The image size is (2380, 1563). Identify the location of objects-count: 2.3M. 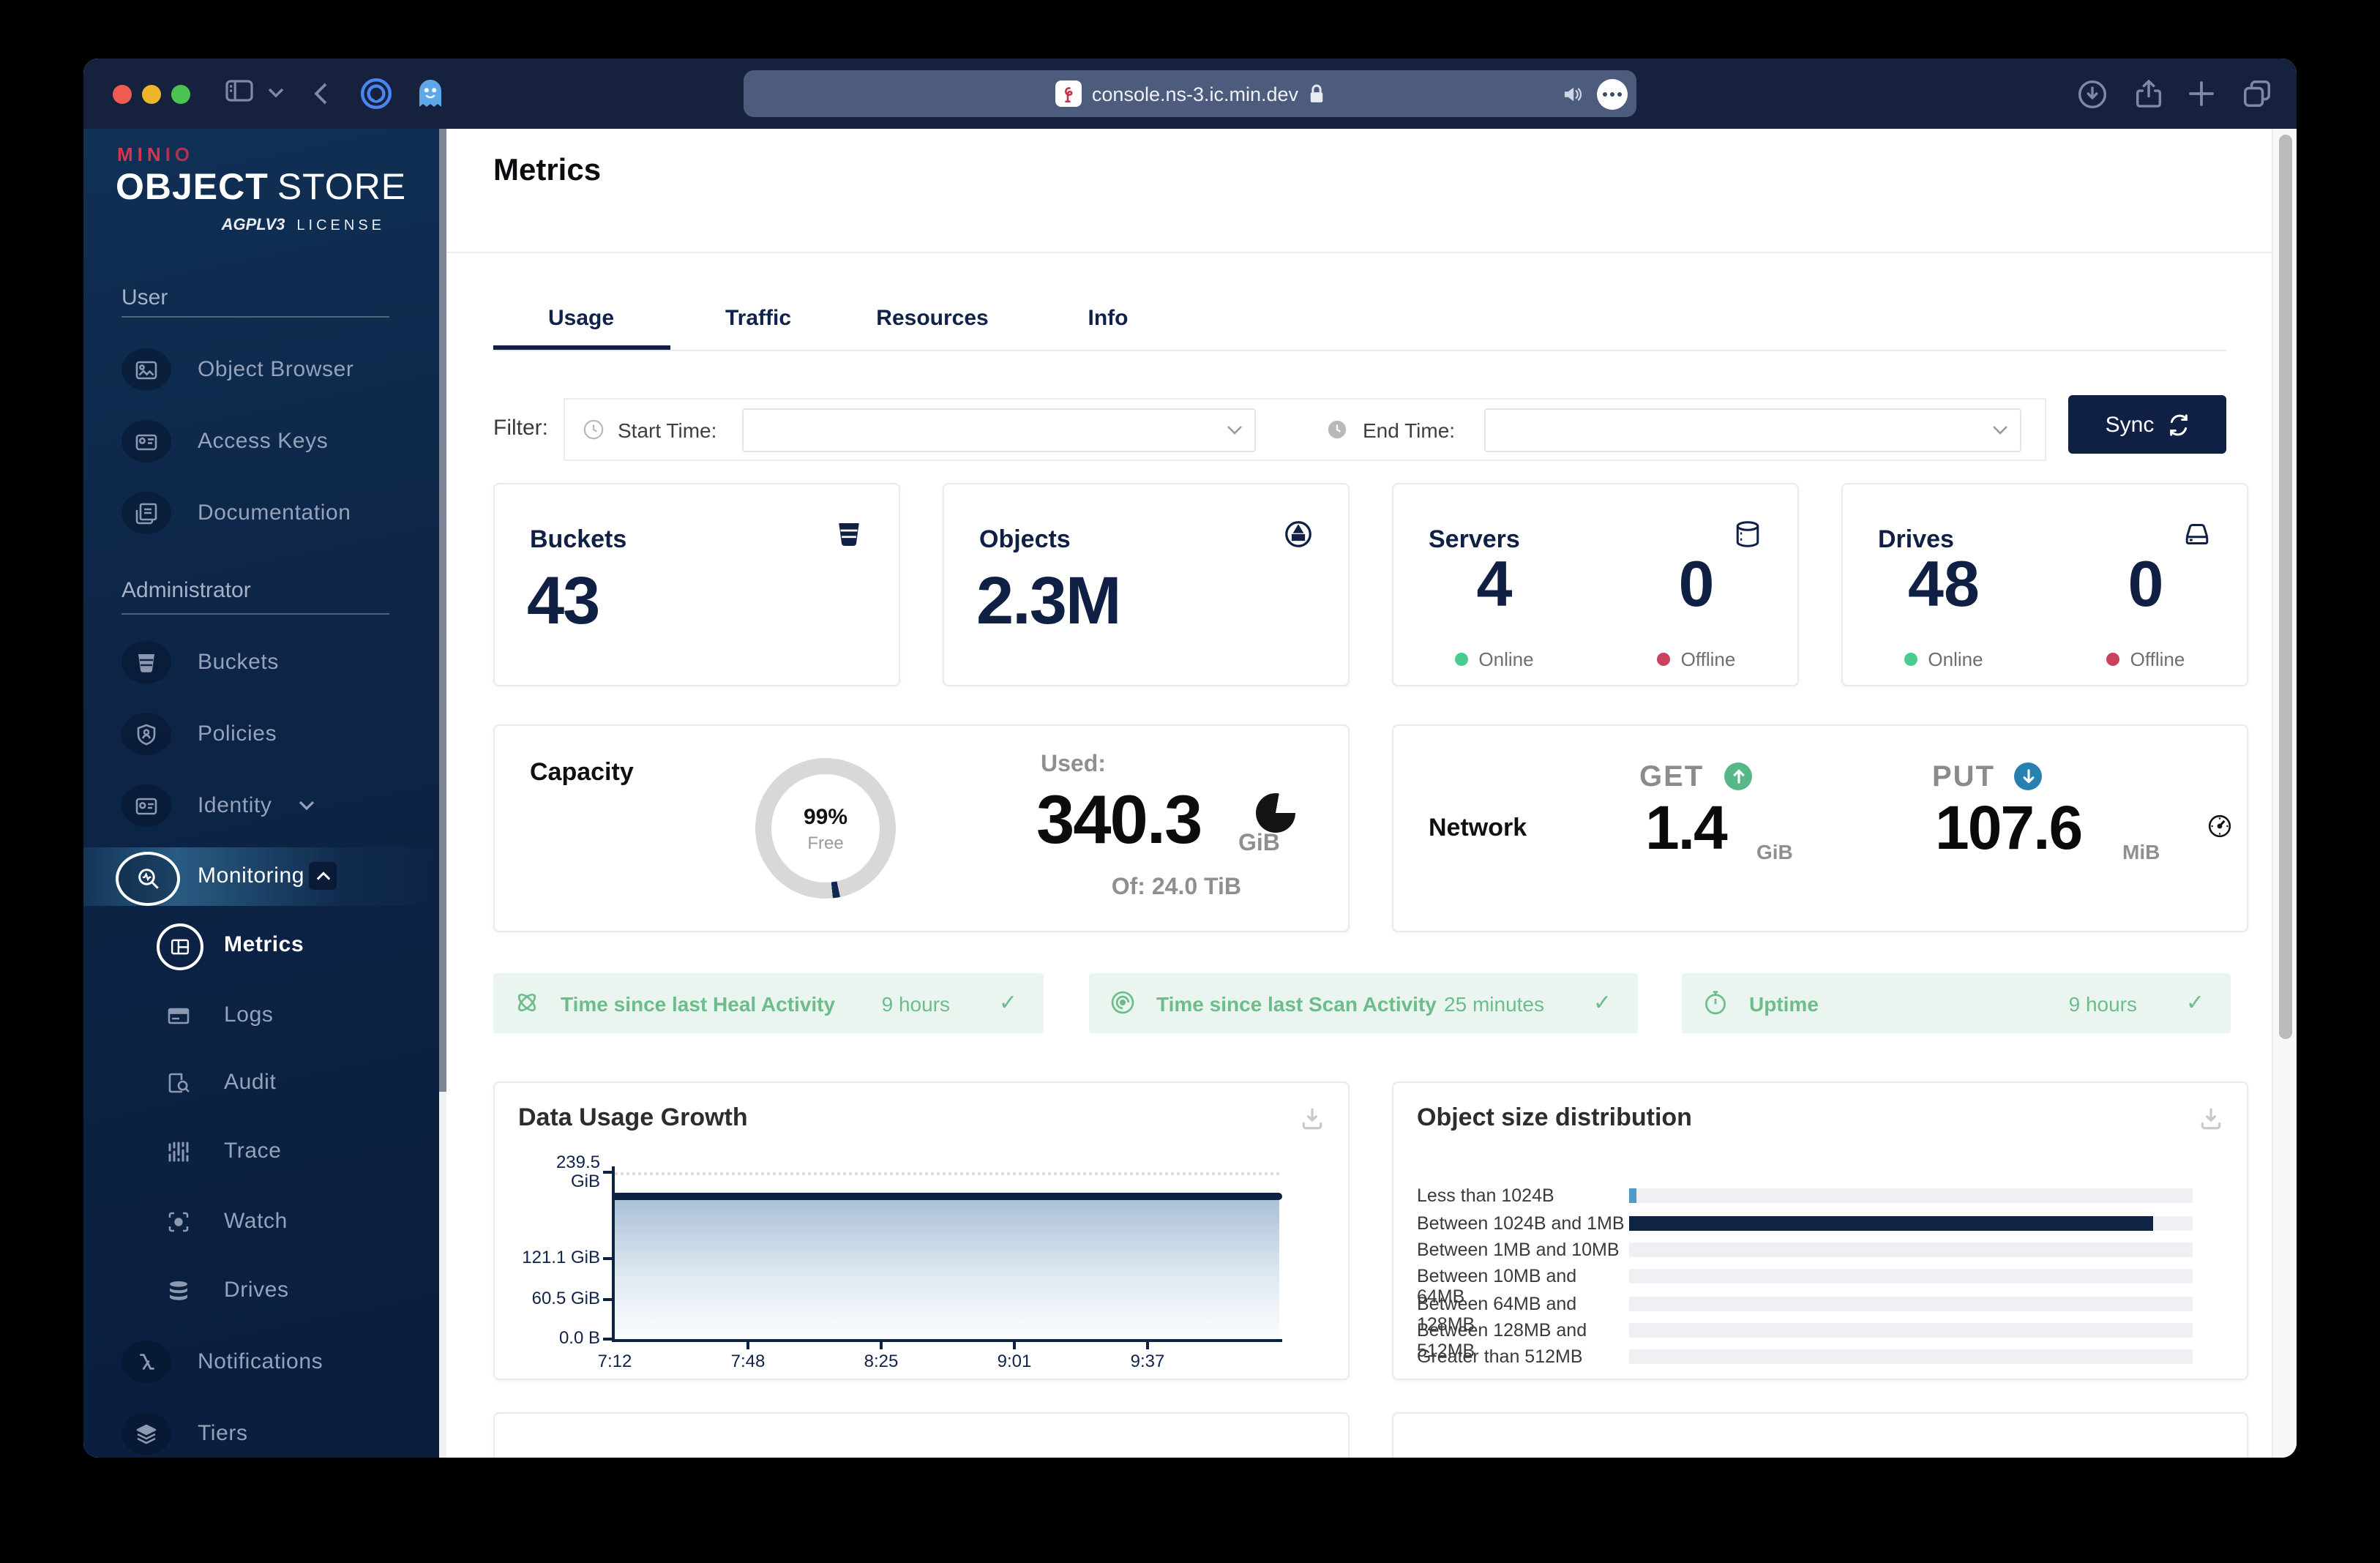
(1049, 600).